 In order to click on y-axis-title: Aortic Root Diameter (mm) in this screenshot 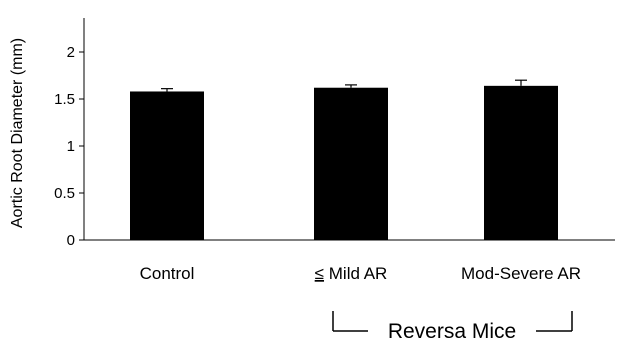, I will do `click(17, 133)`.